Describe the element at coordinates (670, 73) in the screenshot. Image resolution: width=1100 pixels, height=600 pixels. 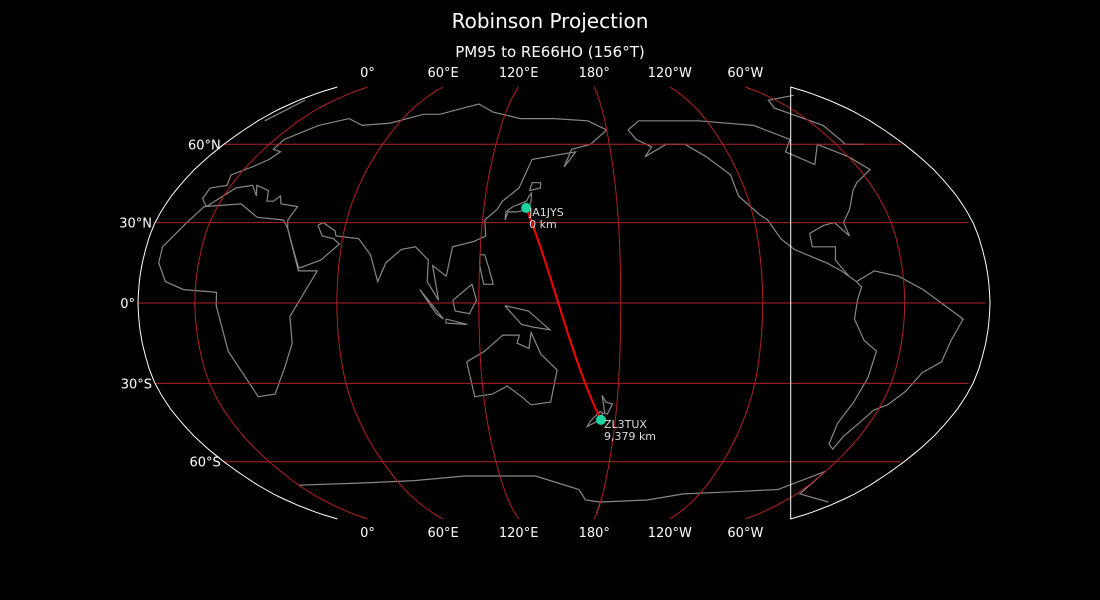
I see `lon-tick-top: 120°W` at that location.